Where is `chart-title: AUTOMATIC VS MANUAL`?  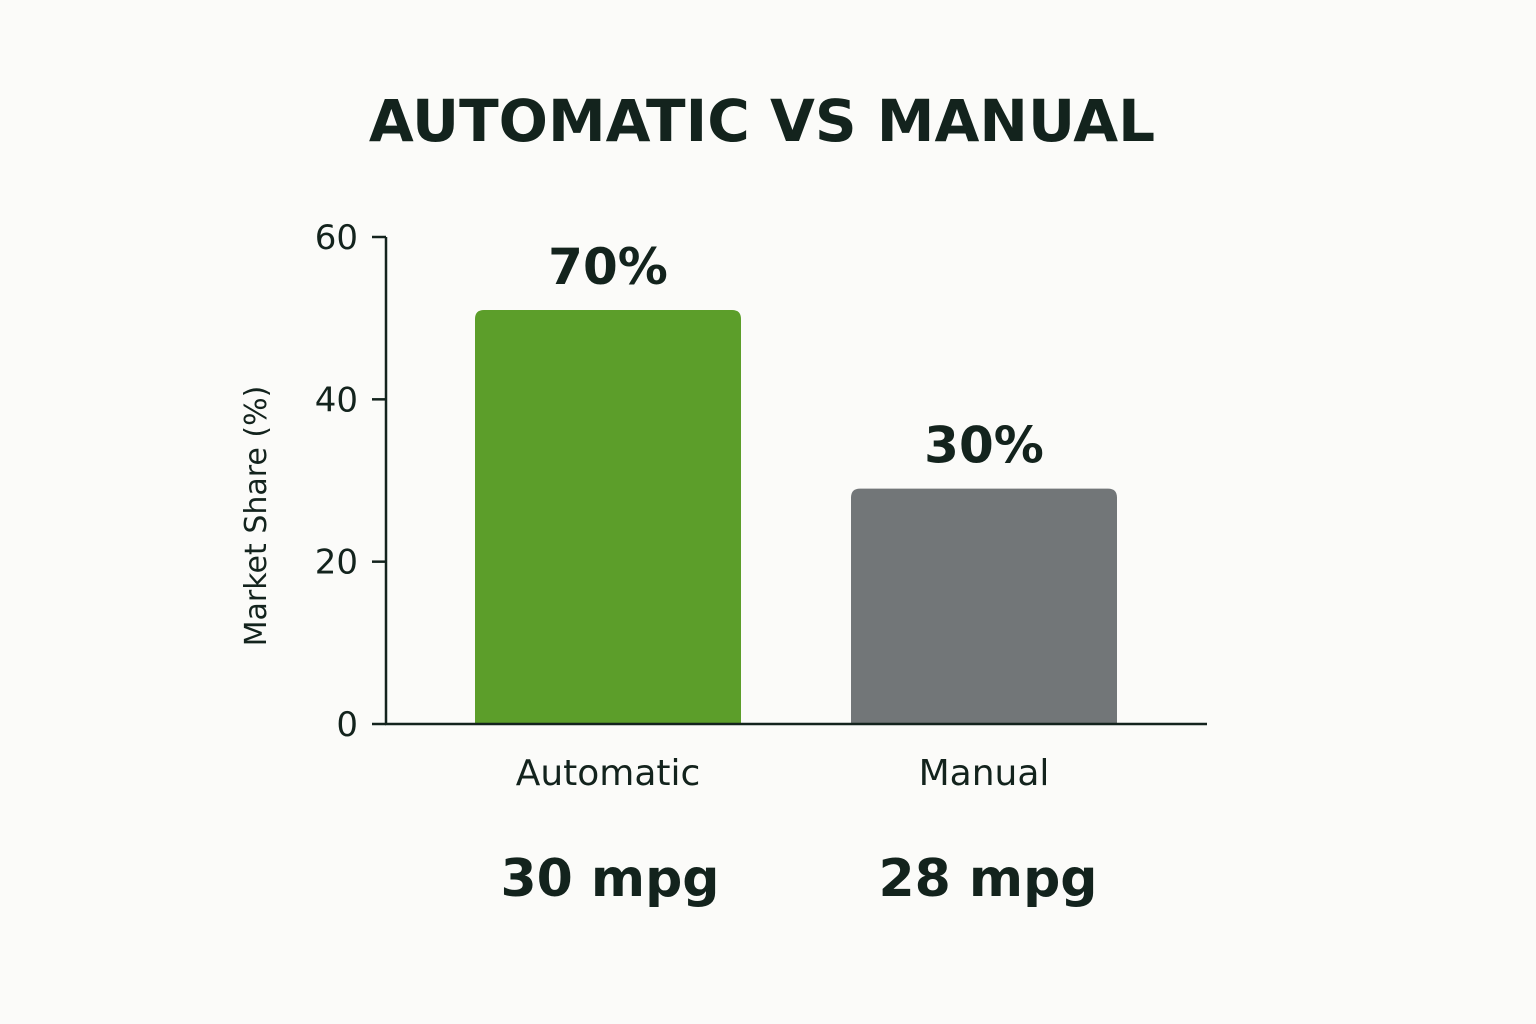
chart-title: AUTOMATIC VS MANUAL is located at coordinates (762, 121).